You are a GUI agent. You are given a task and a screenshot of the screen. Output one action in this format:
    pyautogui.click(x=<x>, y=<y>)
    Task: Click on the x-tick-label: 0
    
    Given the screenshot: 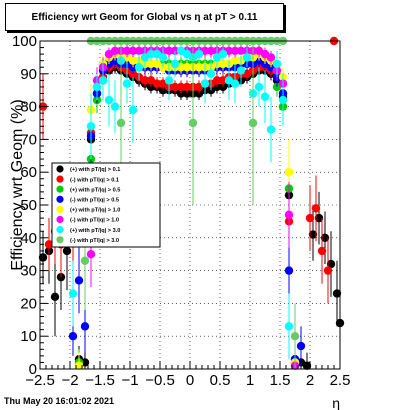 What is the action you would take?
    pyautogui.click(x=190, y=380)
    